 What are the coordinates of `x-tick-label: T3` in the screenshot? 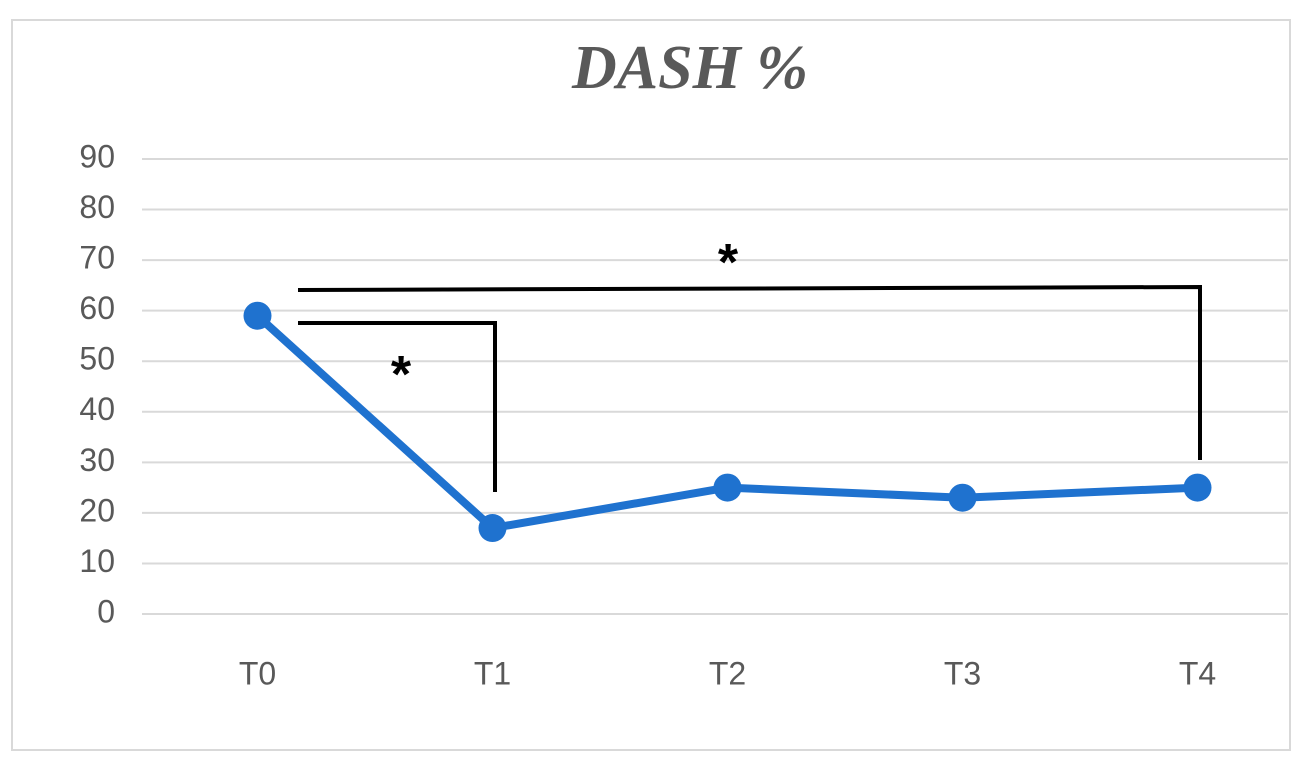 It's located at (962, 673).